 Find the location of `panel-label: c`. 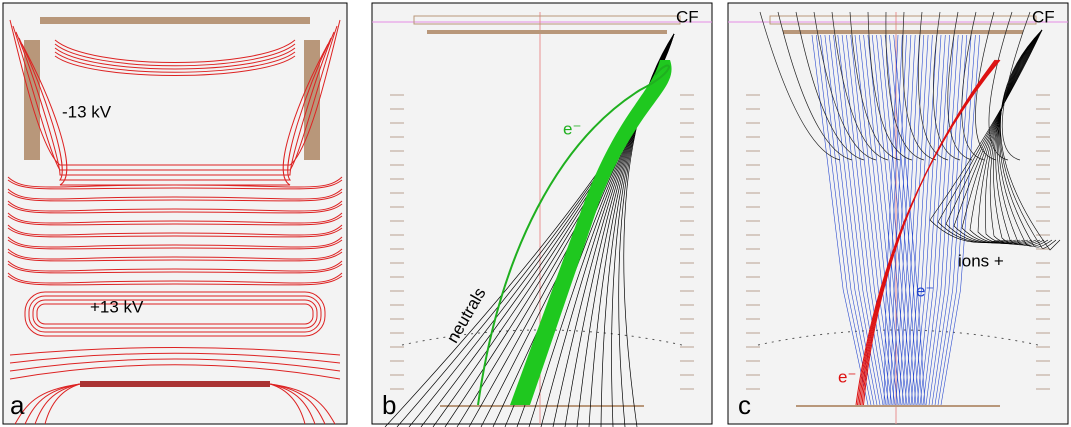

panel-label: c is located at coordinates (744, 405).